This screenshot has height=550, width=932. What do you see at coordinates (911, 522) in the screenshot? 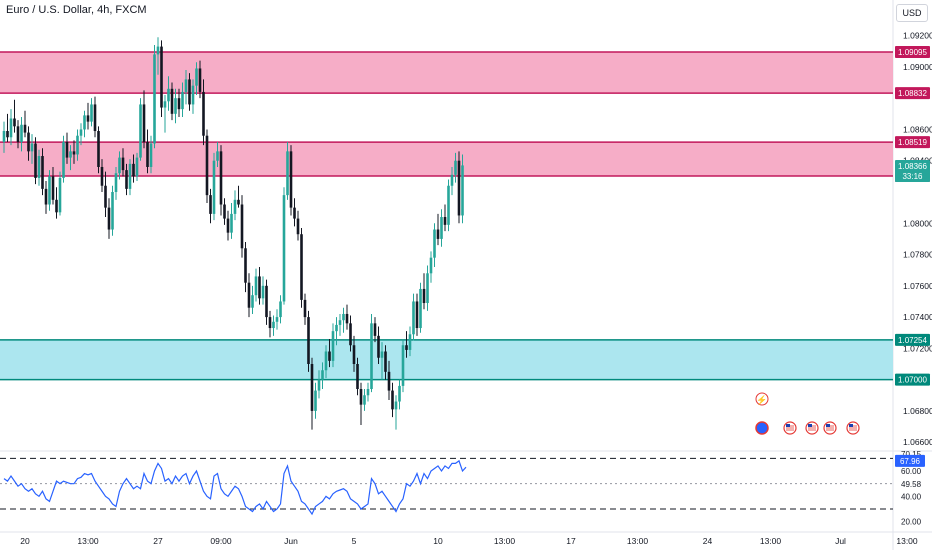
I see `rsi-axis-label: 20.00` at bounding box center [911, 522].